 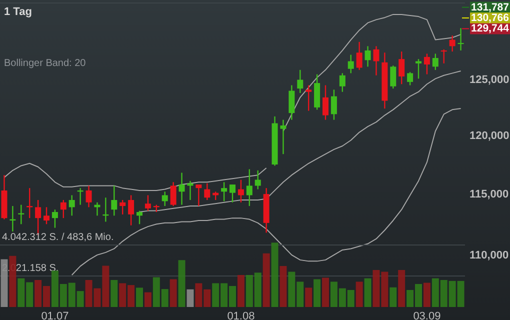 I want to click on y-tick-label: 125,000, so click(x=490, y=80).